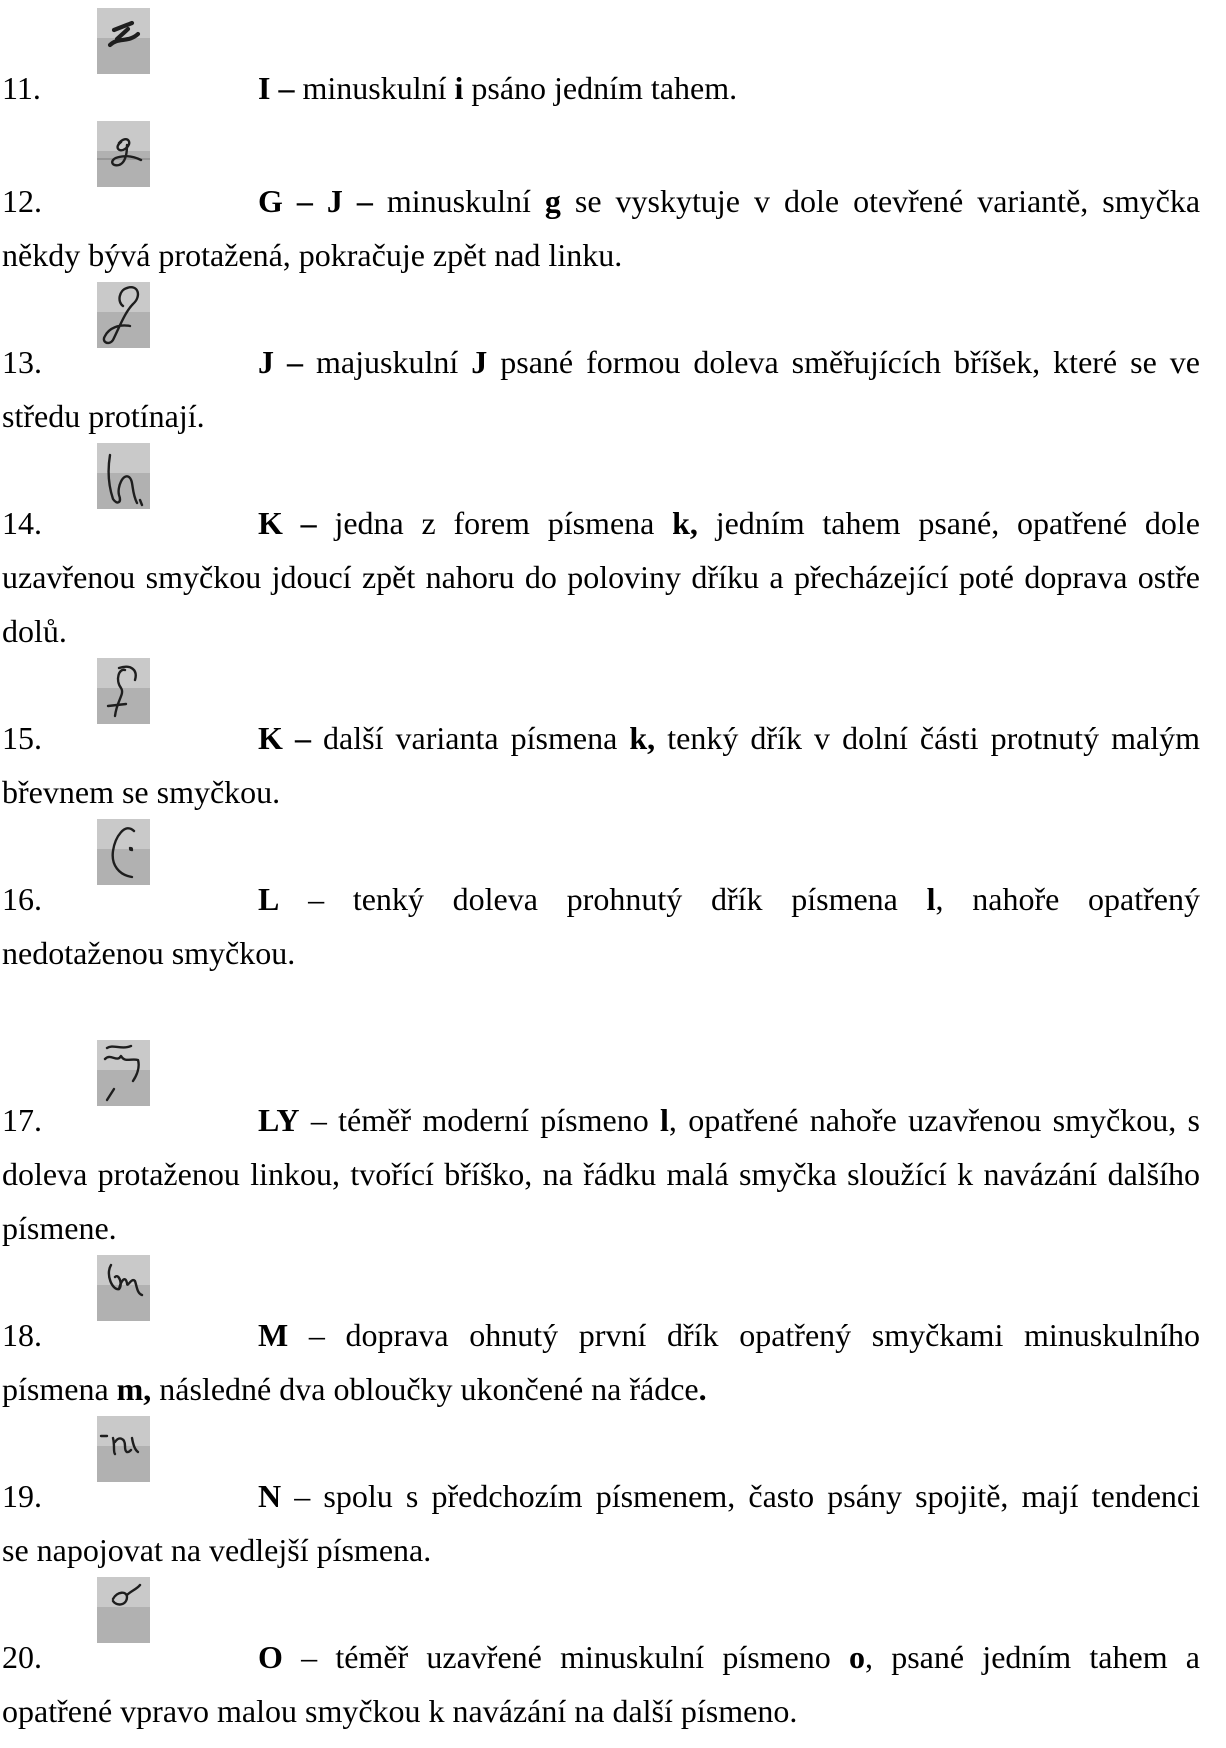  I want to click on bold-text: J –, so click(281, 362).